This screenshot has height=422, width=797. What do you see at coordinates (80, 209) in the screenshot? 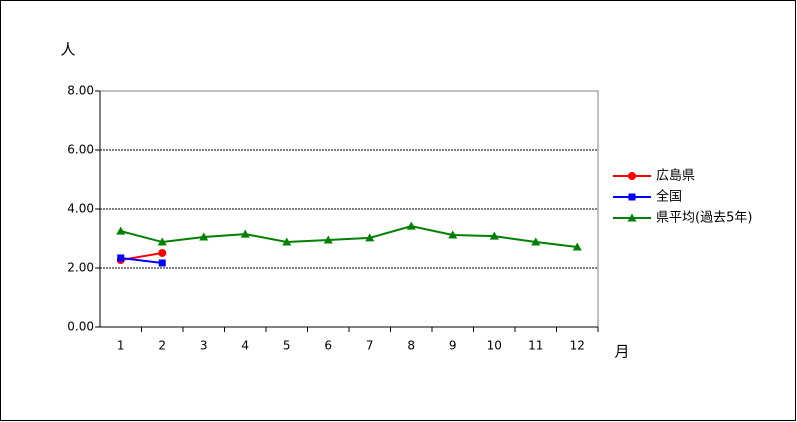
I see `y-tick-label: 4.00` at bounding box center [80, 209].